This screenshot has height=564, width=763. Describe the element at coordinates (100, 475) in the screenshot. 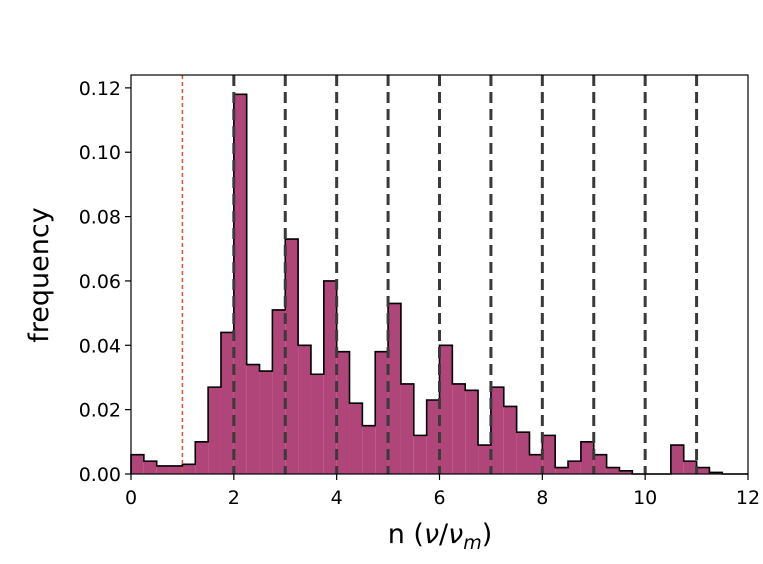

I see `y-tick-label: 0.00` at that location.